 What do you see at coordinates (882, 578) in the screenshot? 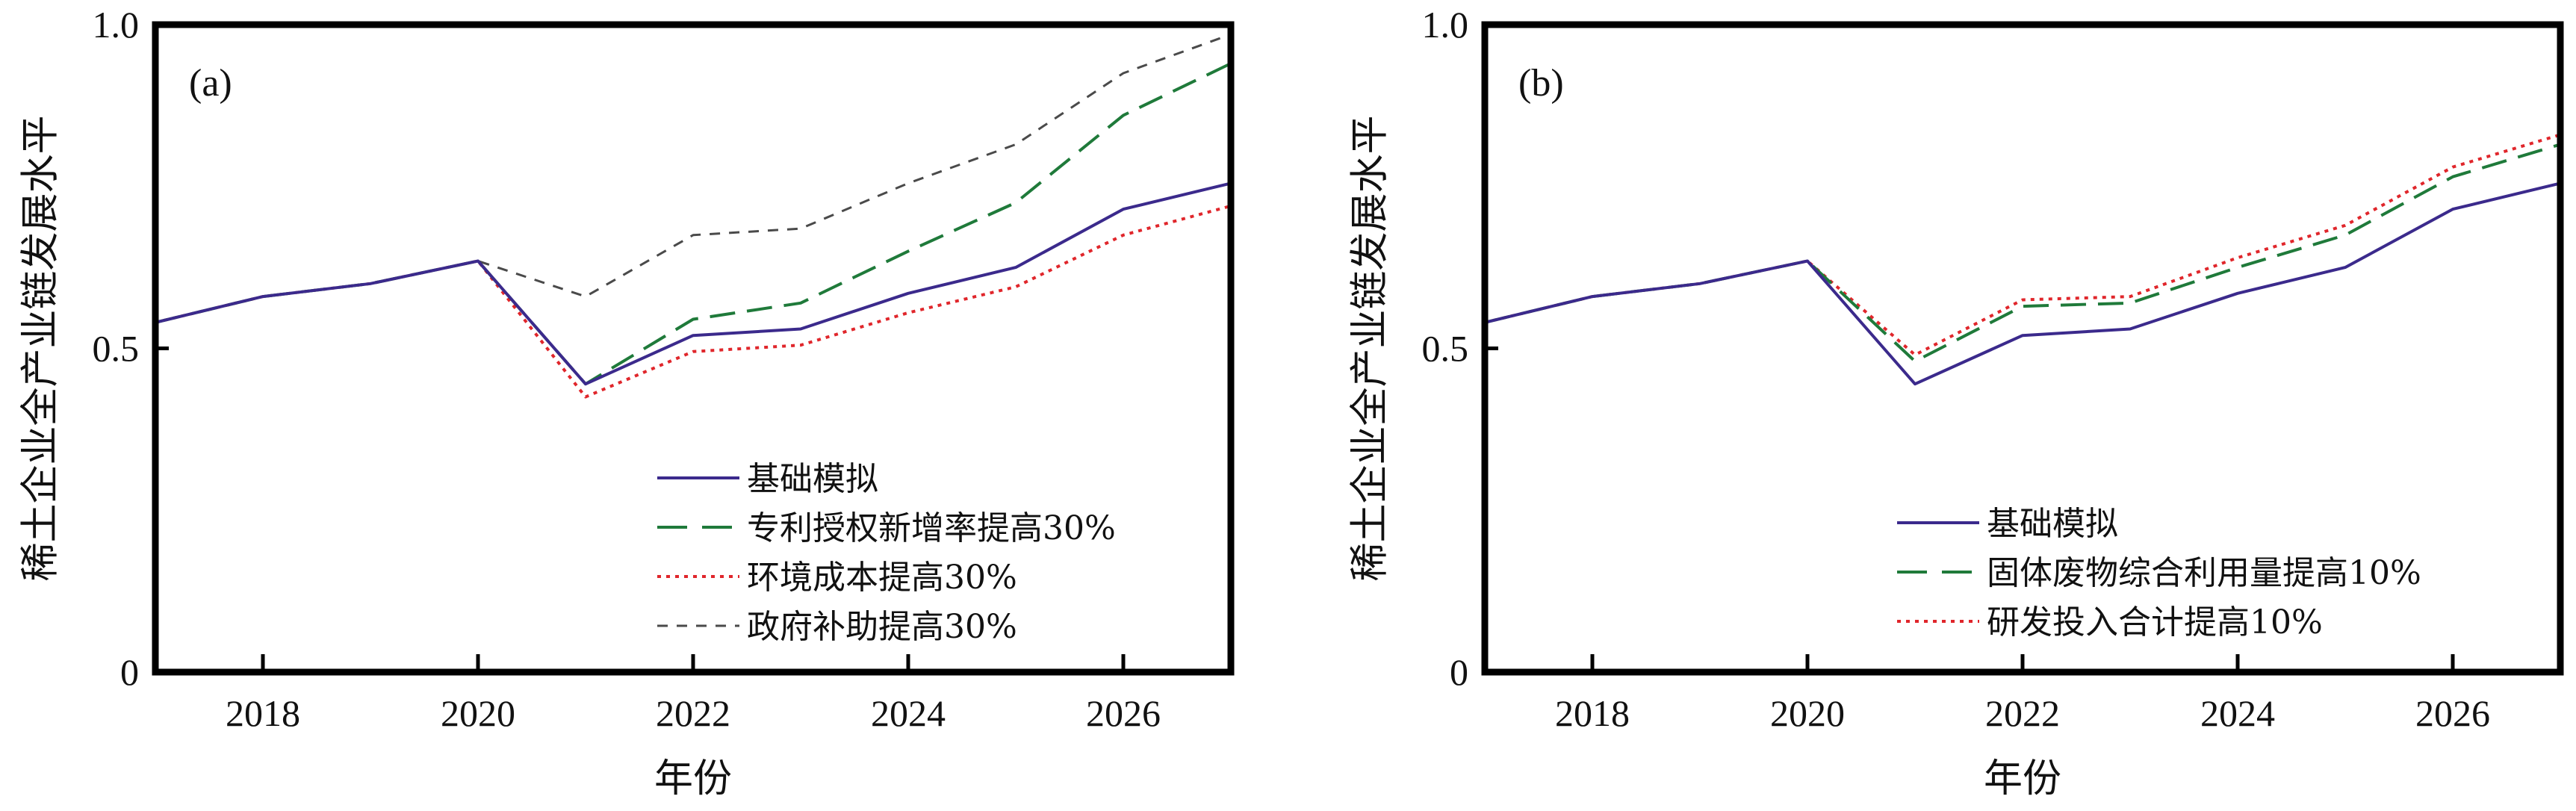
I see `legend-label-2: 环境成本提高30%` at bounding box center [882, 578].